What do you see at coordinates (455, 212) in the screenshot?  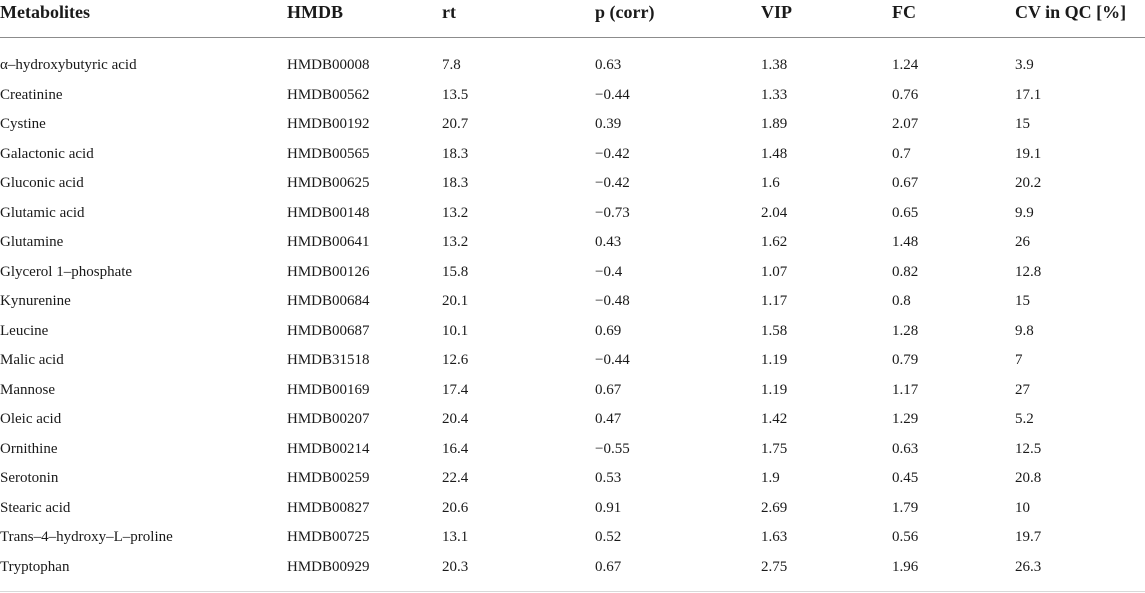 I see `cell-rt: 13.2` at bounding box center [455, 212].